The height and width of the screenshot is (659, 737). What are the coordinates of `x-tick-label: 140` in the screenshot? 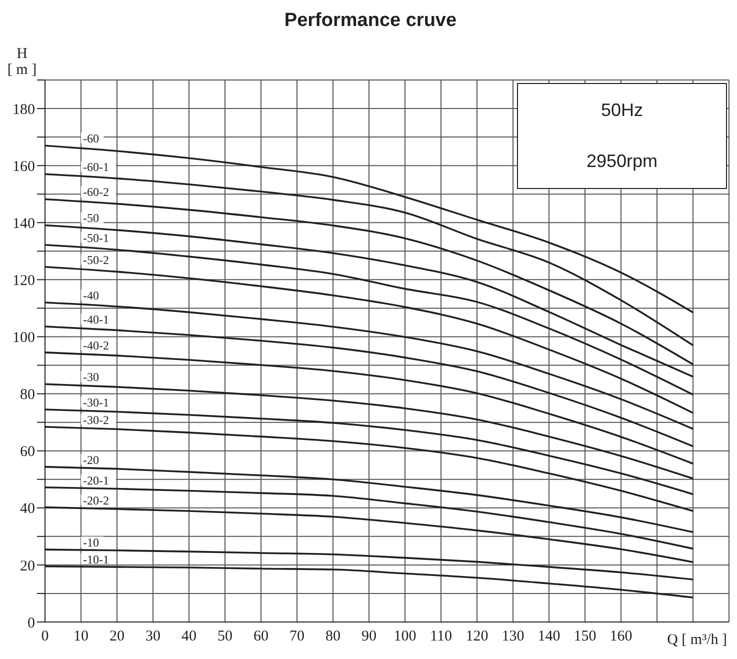 It's located at (549, 636).